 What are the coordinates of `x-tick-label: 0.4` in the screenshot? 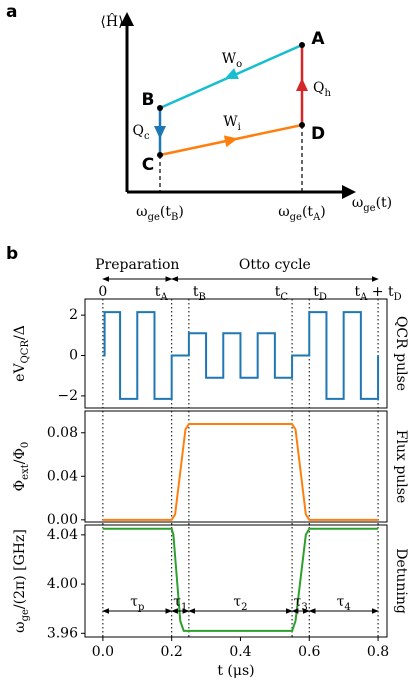 It's located at (240, 652).